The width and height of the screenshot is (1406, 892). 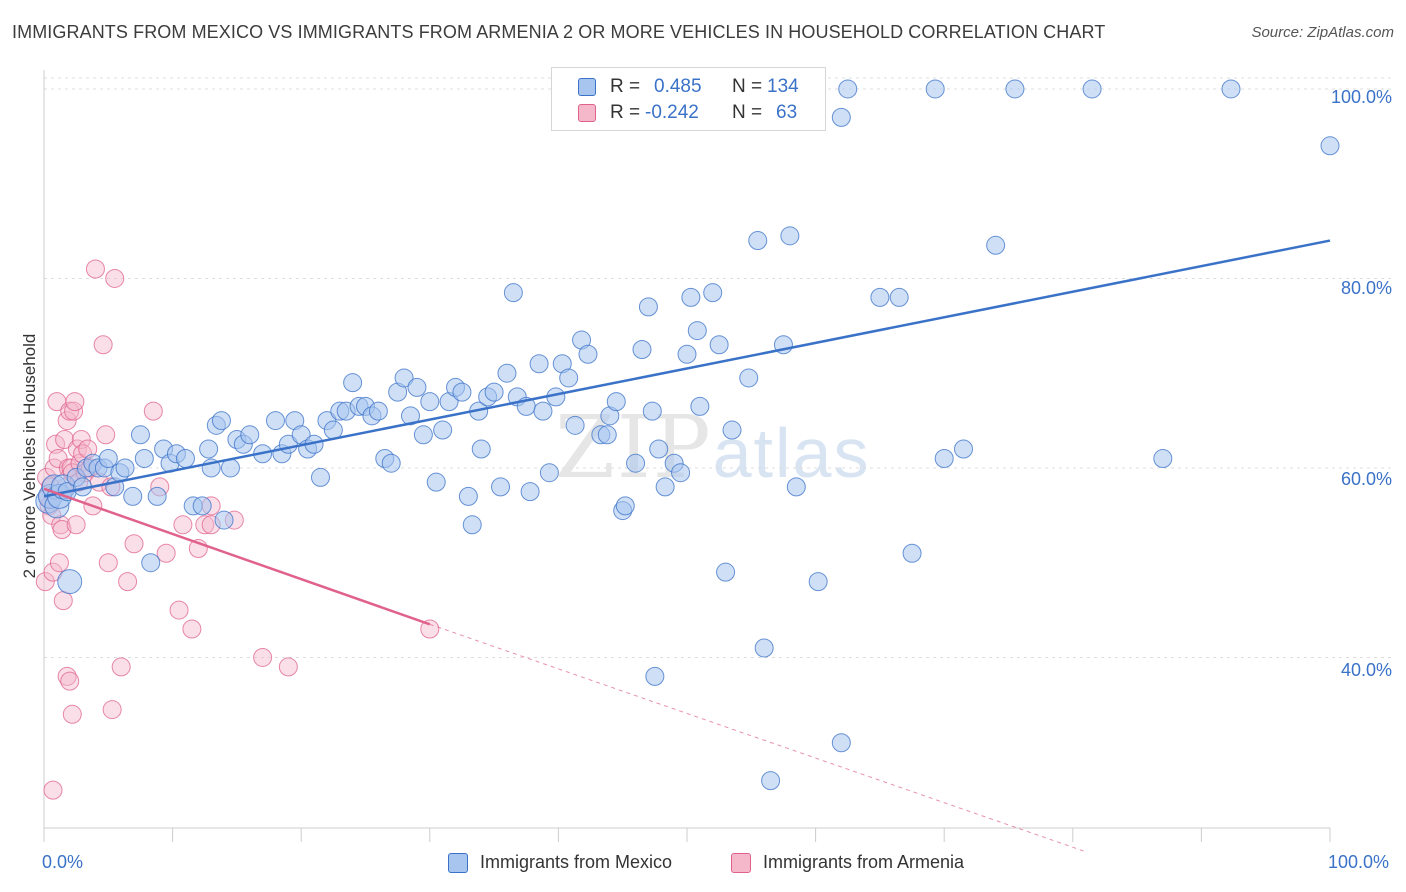 What do you see at coordinates (634, 448) in the screenshot?
I see `watermark-zip: ZIP` at bounding box center [634, 448].